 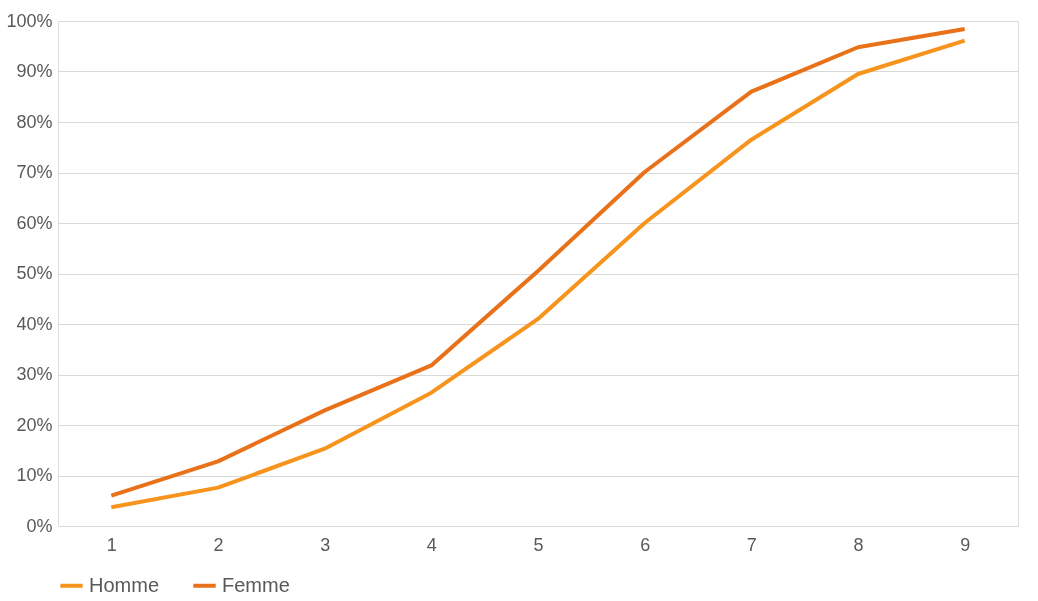 What do you see at coordinates (39, 525) in the screenshot?
I see `y-tick-label: 0%` at bounding box center [39, 525].